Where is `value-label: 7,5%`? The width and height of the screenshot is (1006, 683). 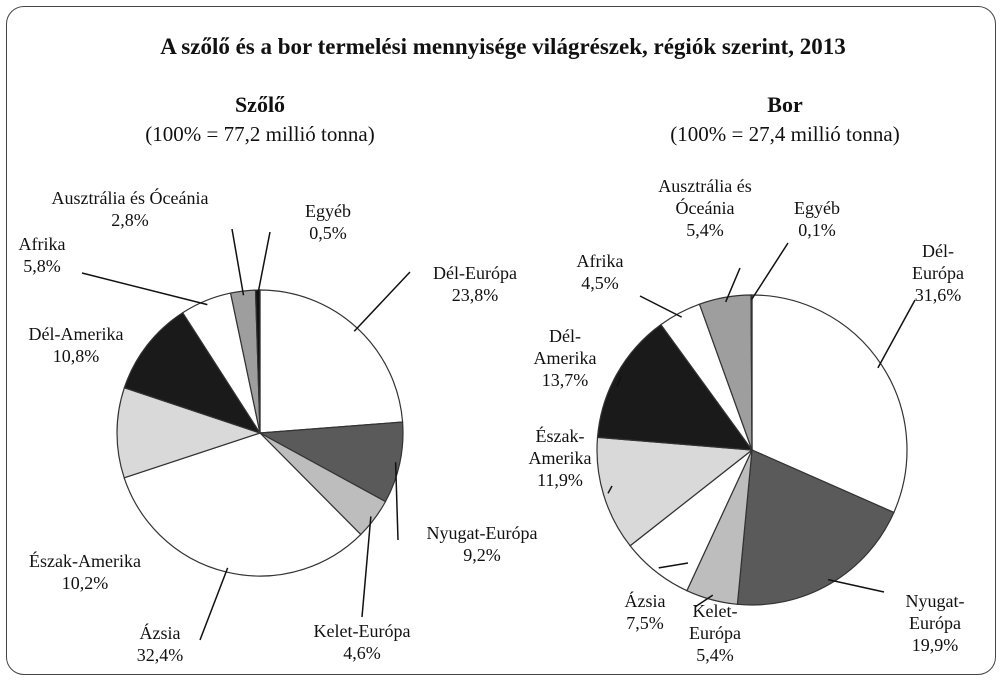
value-label: 7,5% is located at coordinates (645, 623).